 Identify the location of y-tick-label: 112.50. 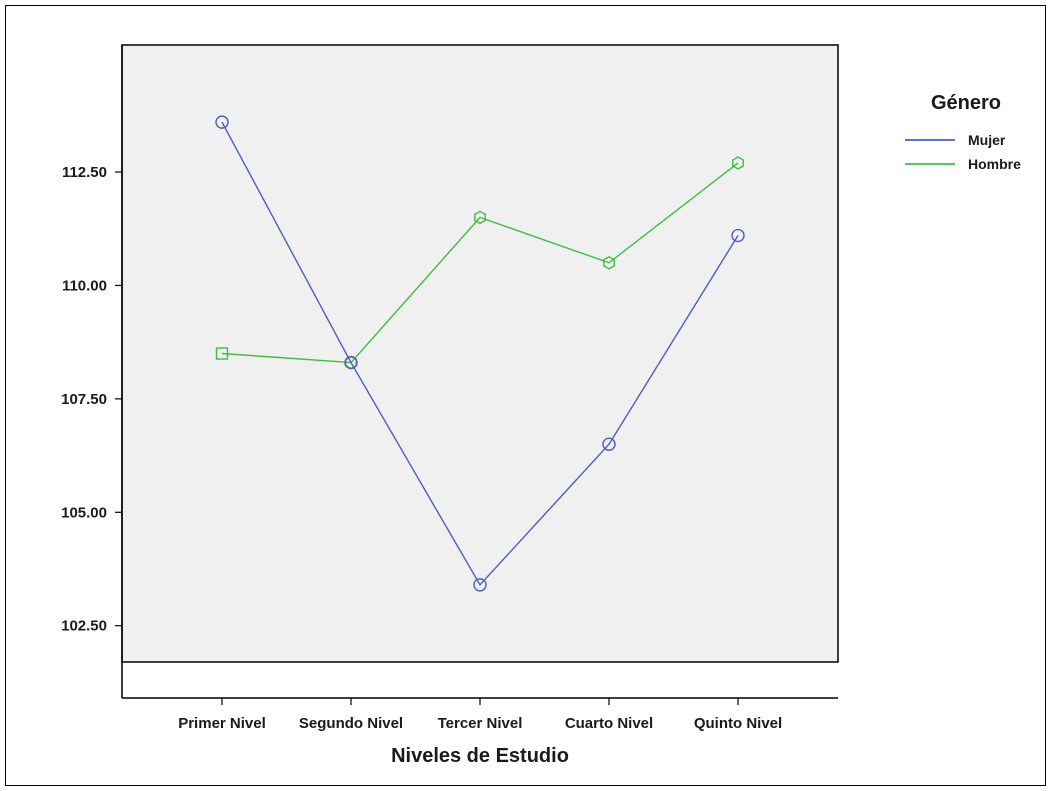
(84, 172).